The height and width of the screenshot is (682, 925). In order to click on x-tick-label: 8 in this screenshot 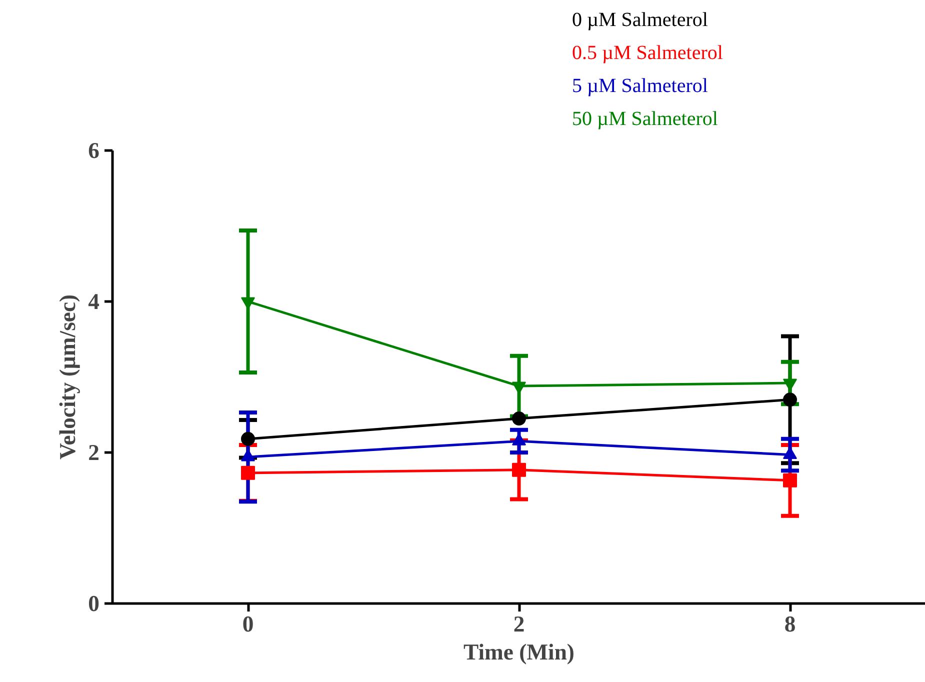, I will do `click(790, 624)`.